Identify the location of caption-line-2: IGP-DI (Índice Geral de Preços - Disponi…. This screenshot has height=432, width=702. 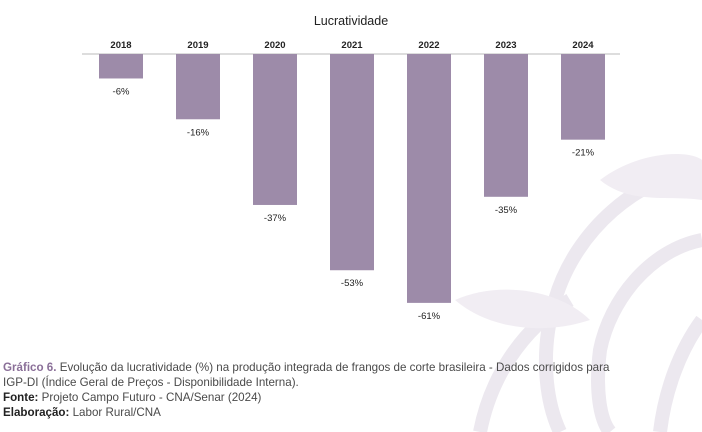
(351, 382).